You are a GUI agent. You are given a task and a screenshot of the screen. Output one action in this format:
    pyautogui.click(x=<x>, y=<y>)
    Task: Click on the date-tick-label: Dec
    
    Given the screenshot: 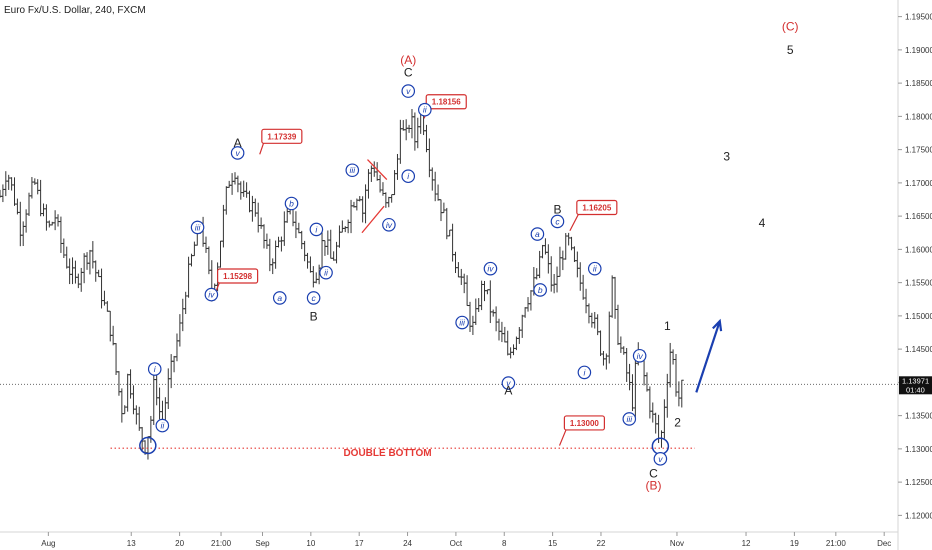 What is the action you would take?
    pyautogui.click(x=884, y=543)
    